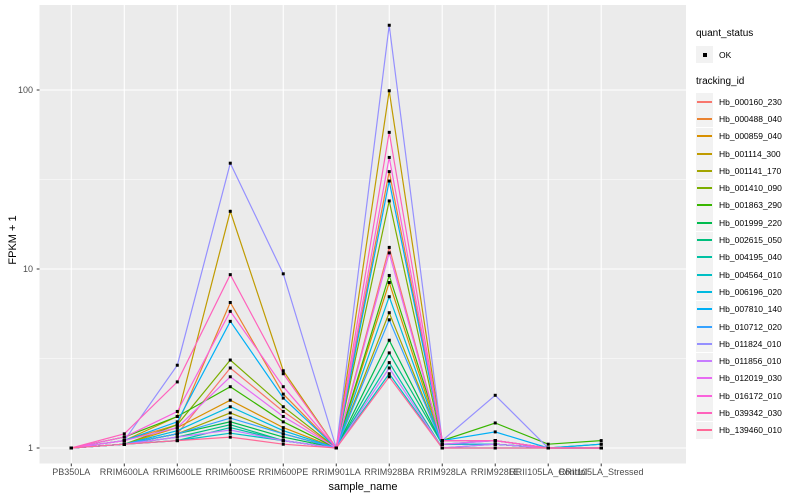  I want to click on legend-entry: Hb_010712_020, so click(748, 326).